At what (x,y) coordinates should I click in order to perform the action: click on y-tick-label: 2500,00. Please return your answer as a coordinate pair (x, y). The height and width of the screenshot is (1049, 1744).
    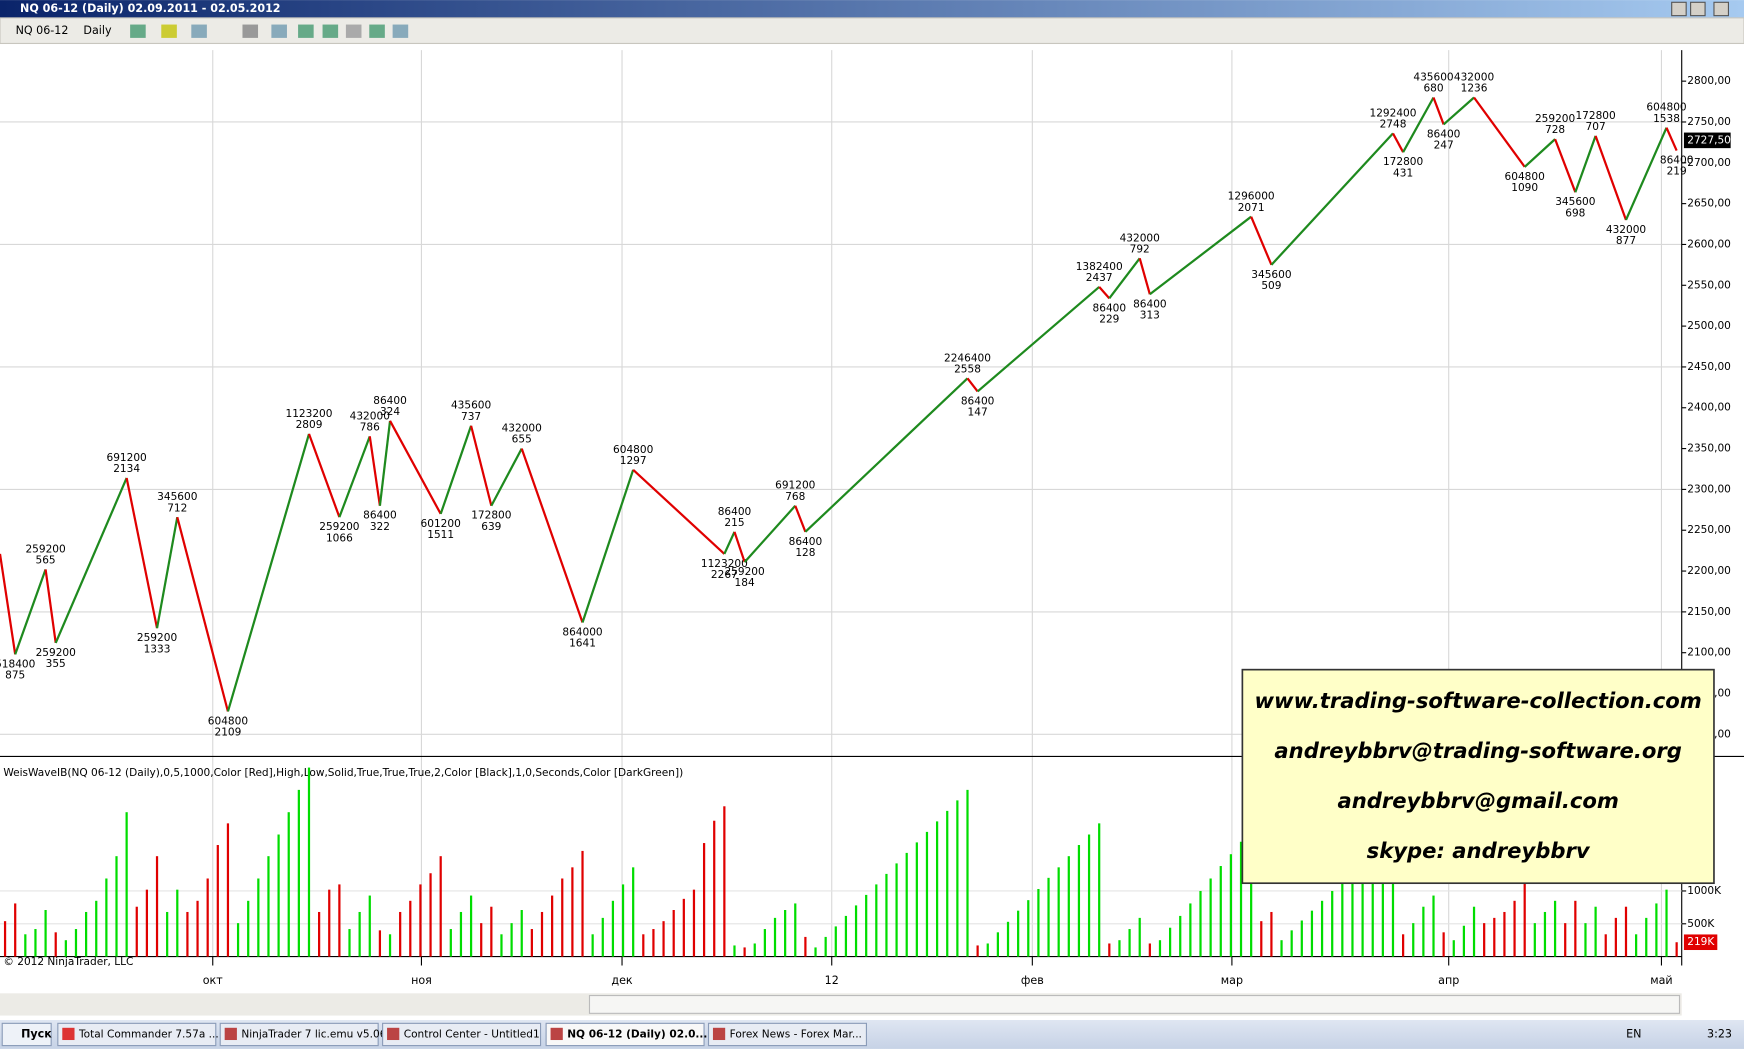
    Looking at the image, I should click on (1709, 326).